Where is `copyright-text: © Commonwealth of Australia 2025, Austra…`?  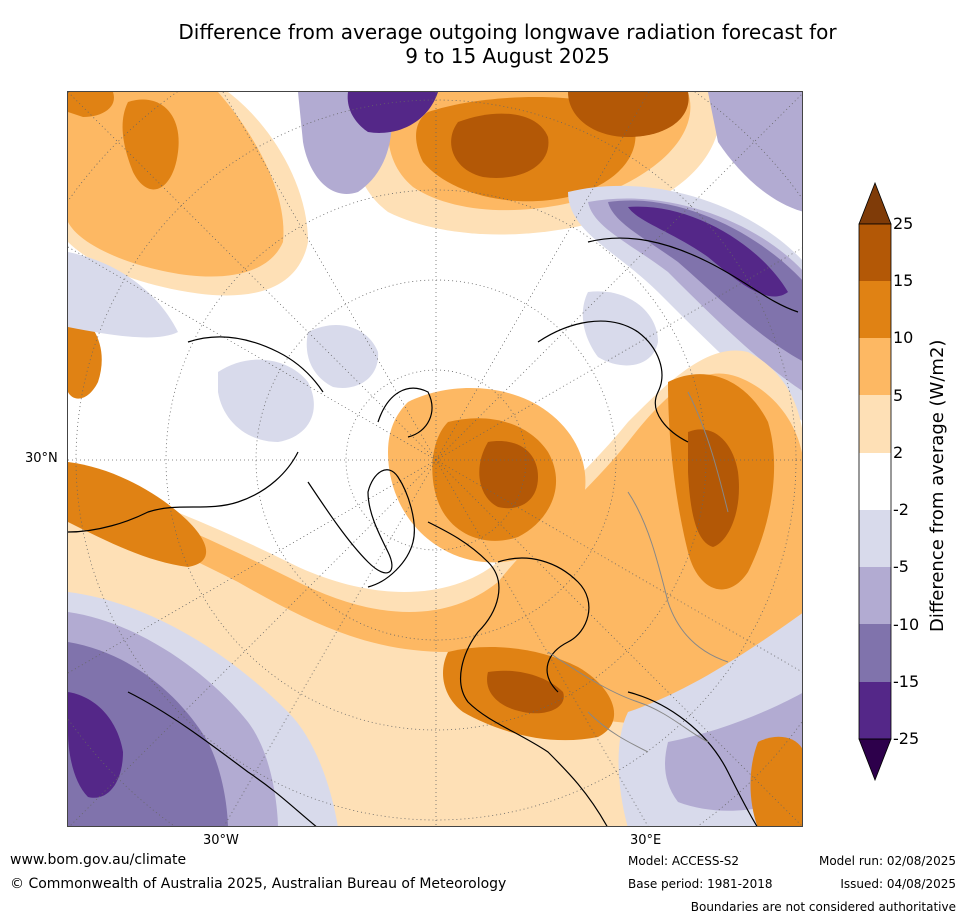
copyright-text: © Commonwealth of Australia 2025, Austra… is located at coordinates (258, 884).